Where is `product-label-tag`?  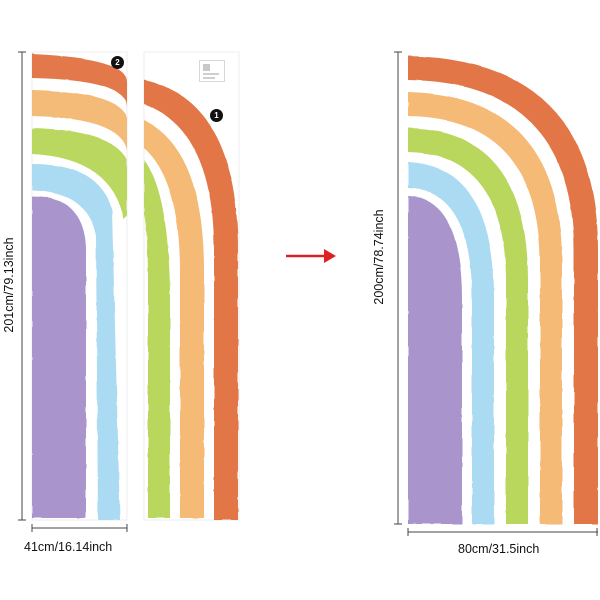 product-label-tag is located at coordinates (212, 71).